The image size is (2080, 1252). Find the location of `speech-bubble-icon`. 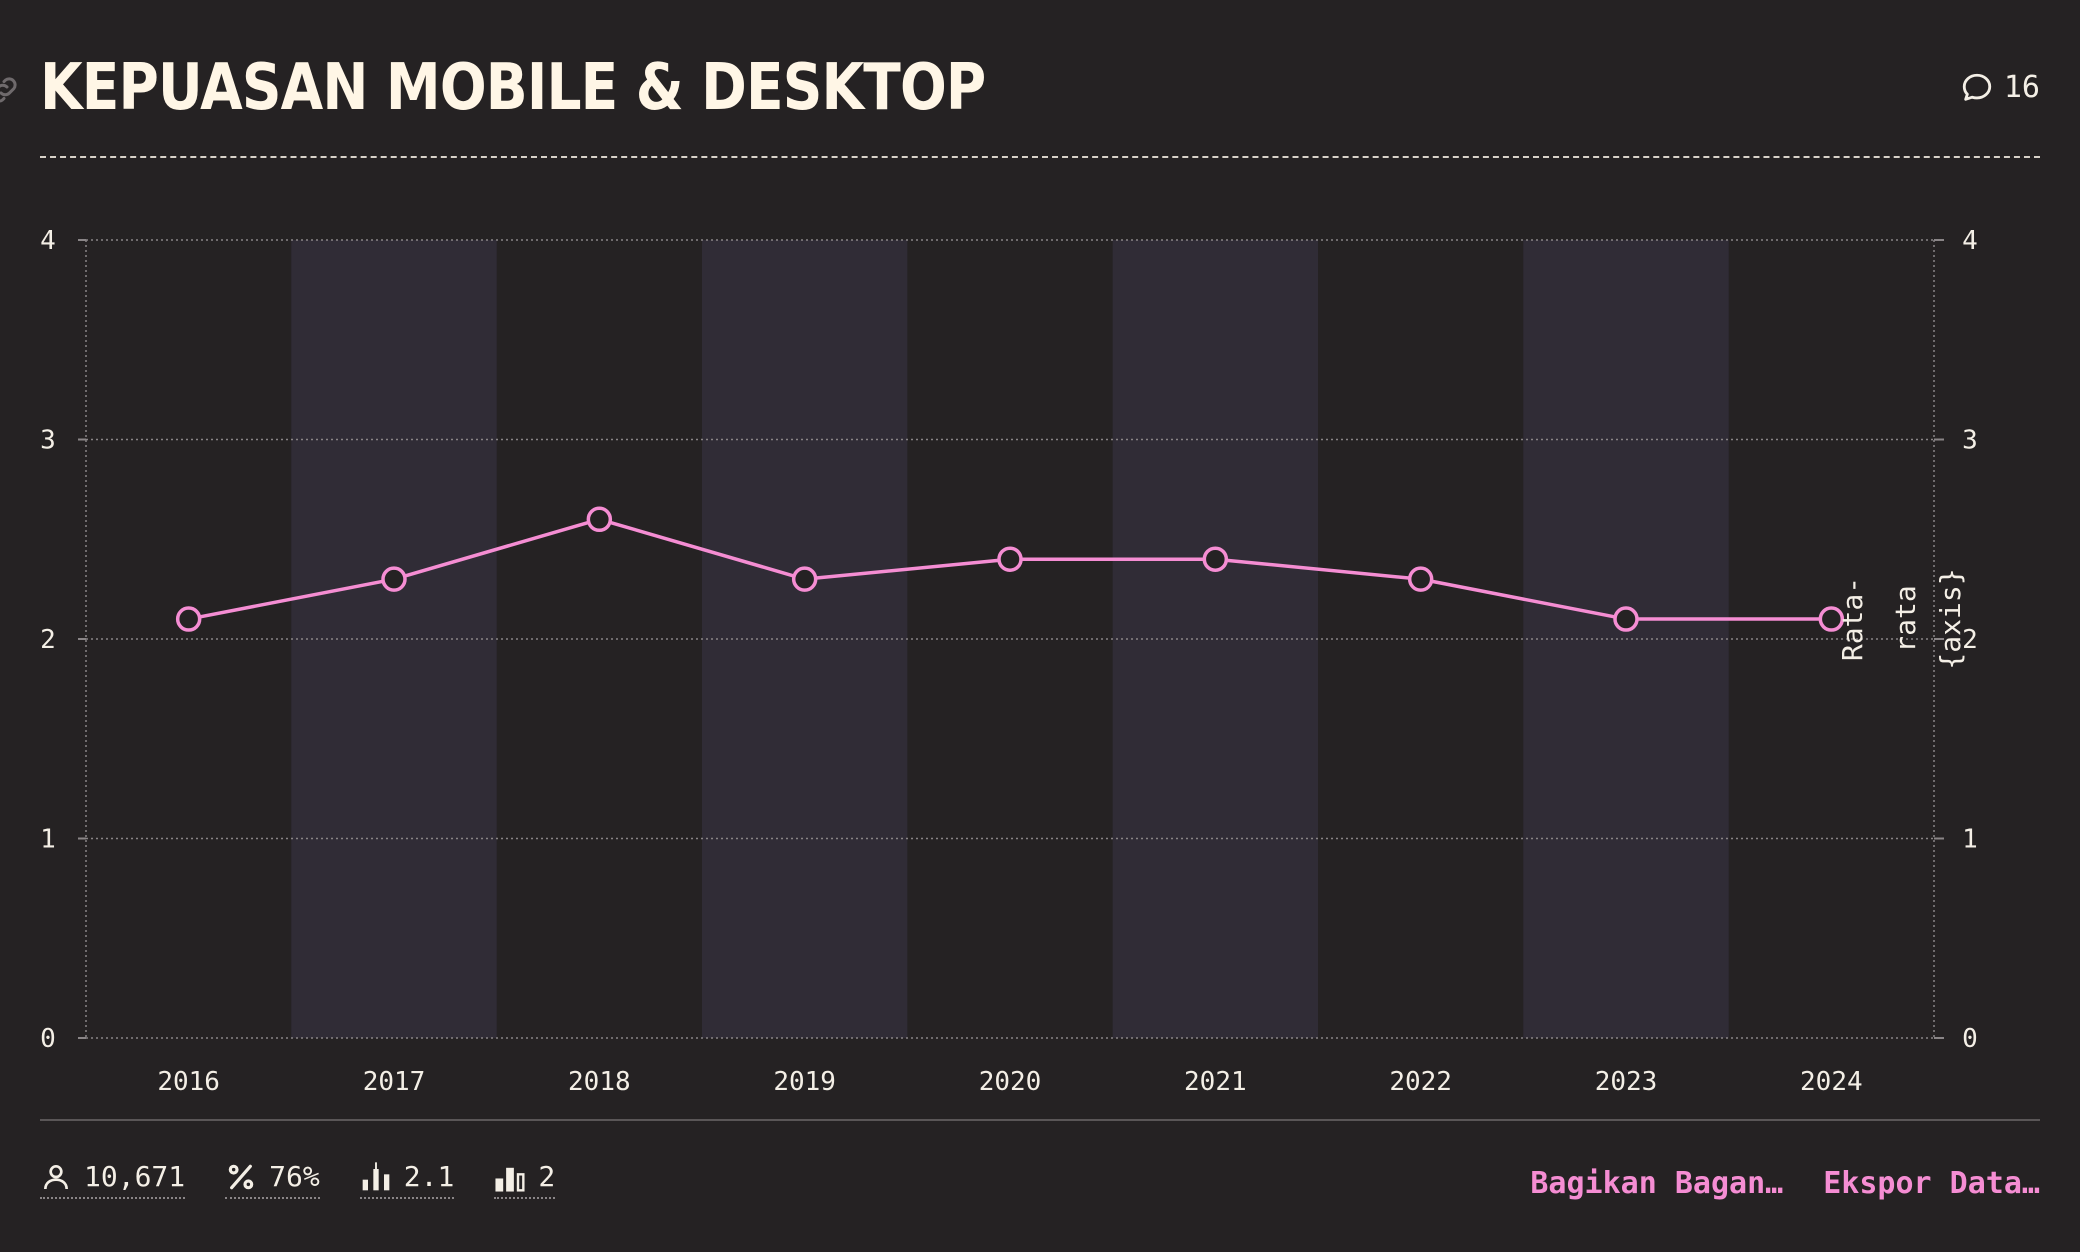

speech-bubble-icon is located at coordinates (1977, 87).